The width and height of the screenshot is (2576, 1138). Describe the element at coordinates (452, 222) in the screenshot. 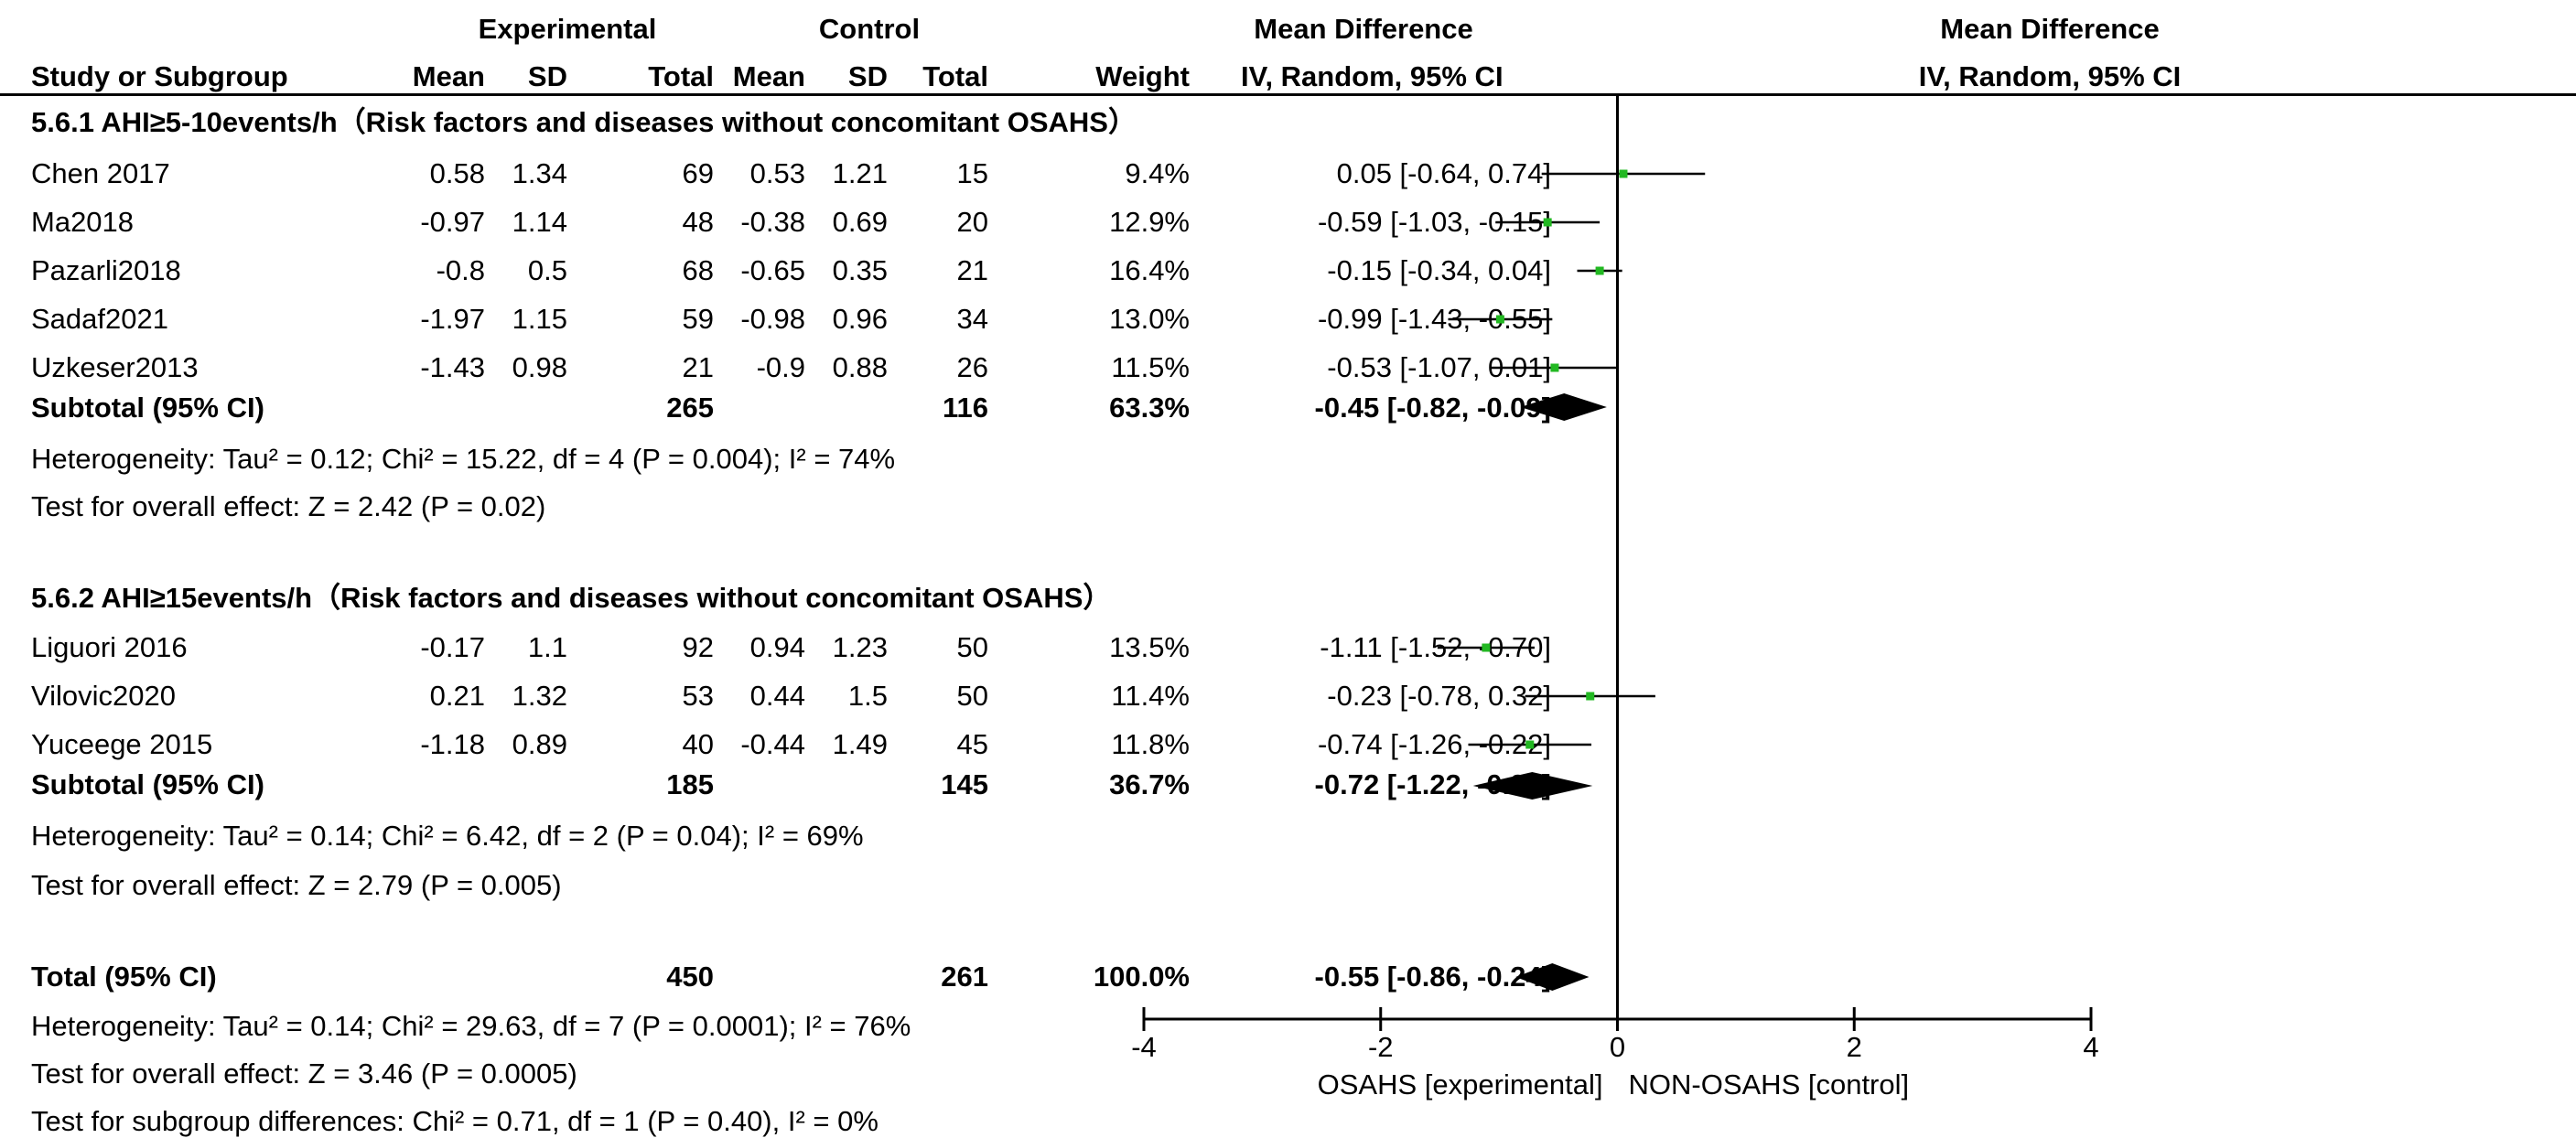

I see `exp-mean: -0.97` at that location.